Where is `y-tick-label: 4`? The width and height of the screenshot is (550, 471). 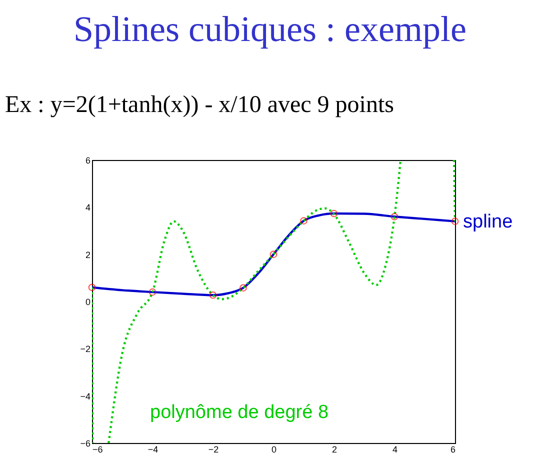
y-tick-label: 4 is located at coordinates (87, 207).